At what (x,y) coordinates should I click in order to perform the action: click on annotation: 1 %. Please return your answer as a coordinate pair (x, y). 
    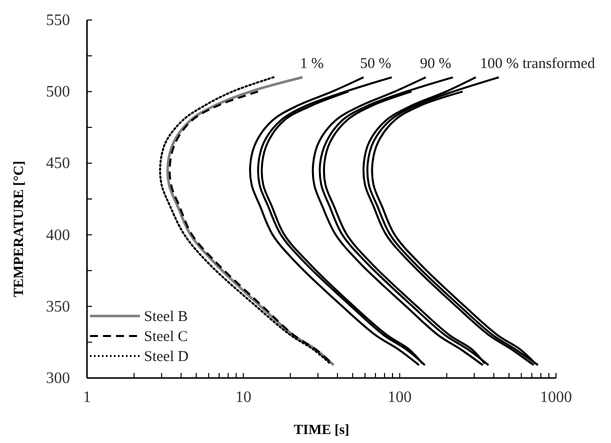
    Looking at the image, I should click on (312, 64).